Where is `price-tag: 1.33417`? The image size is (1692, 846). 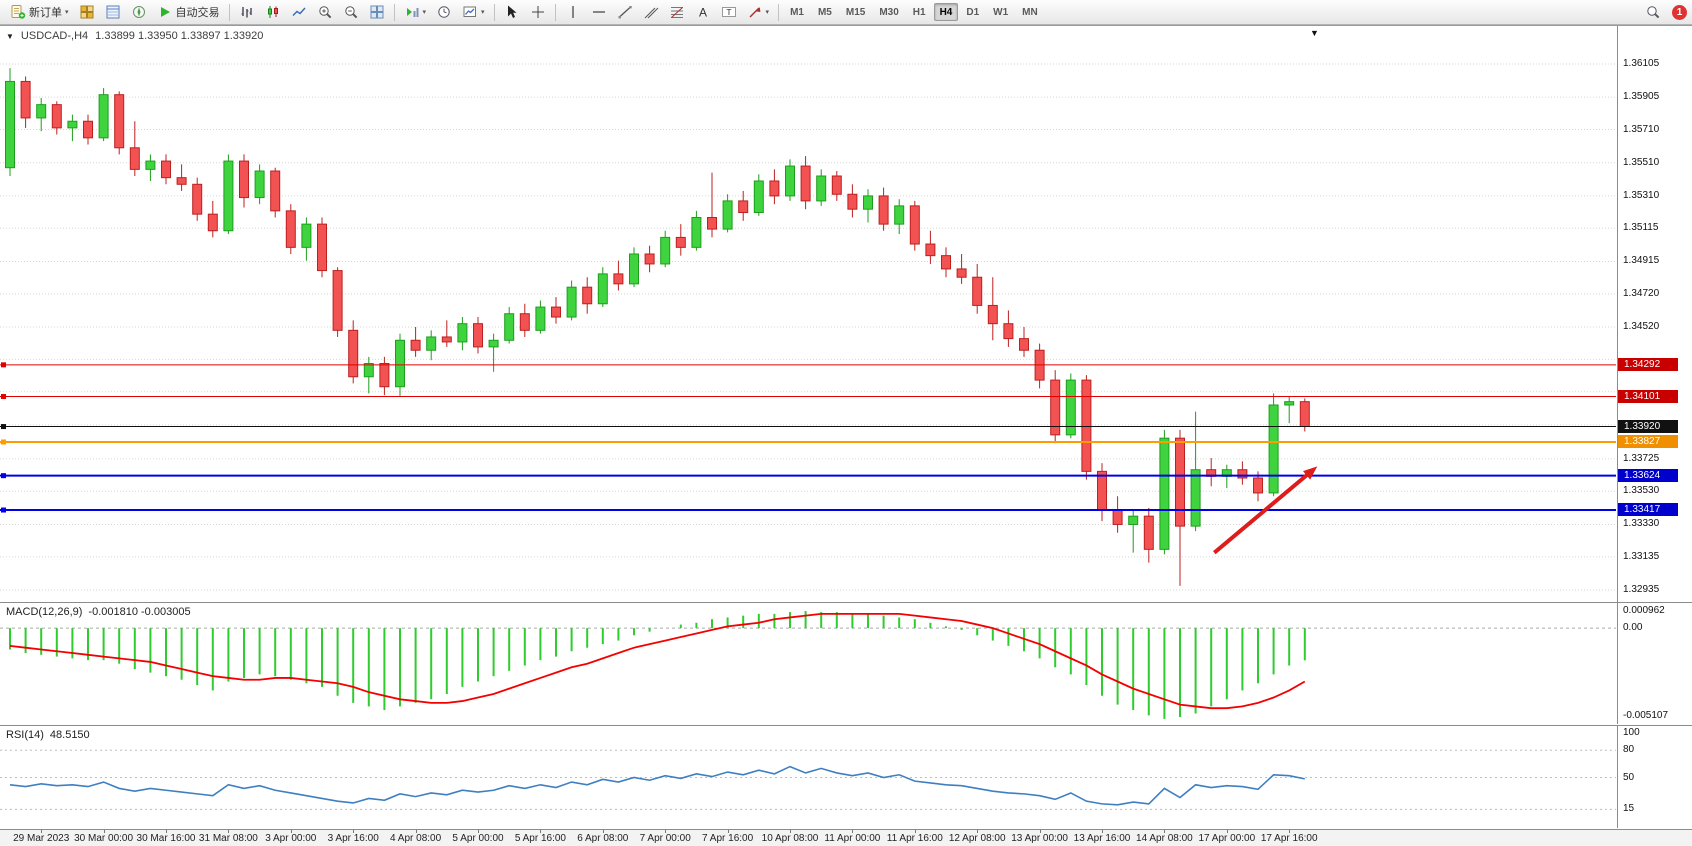 price-tag: 1.33417 is located at coordinates (1648, 510).